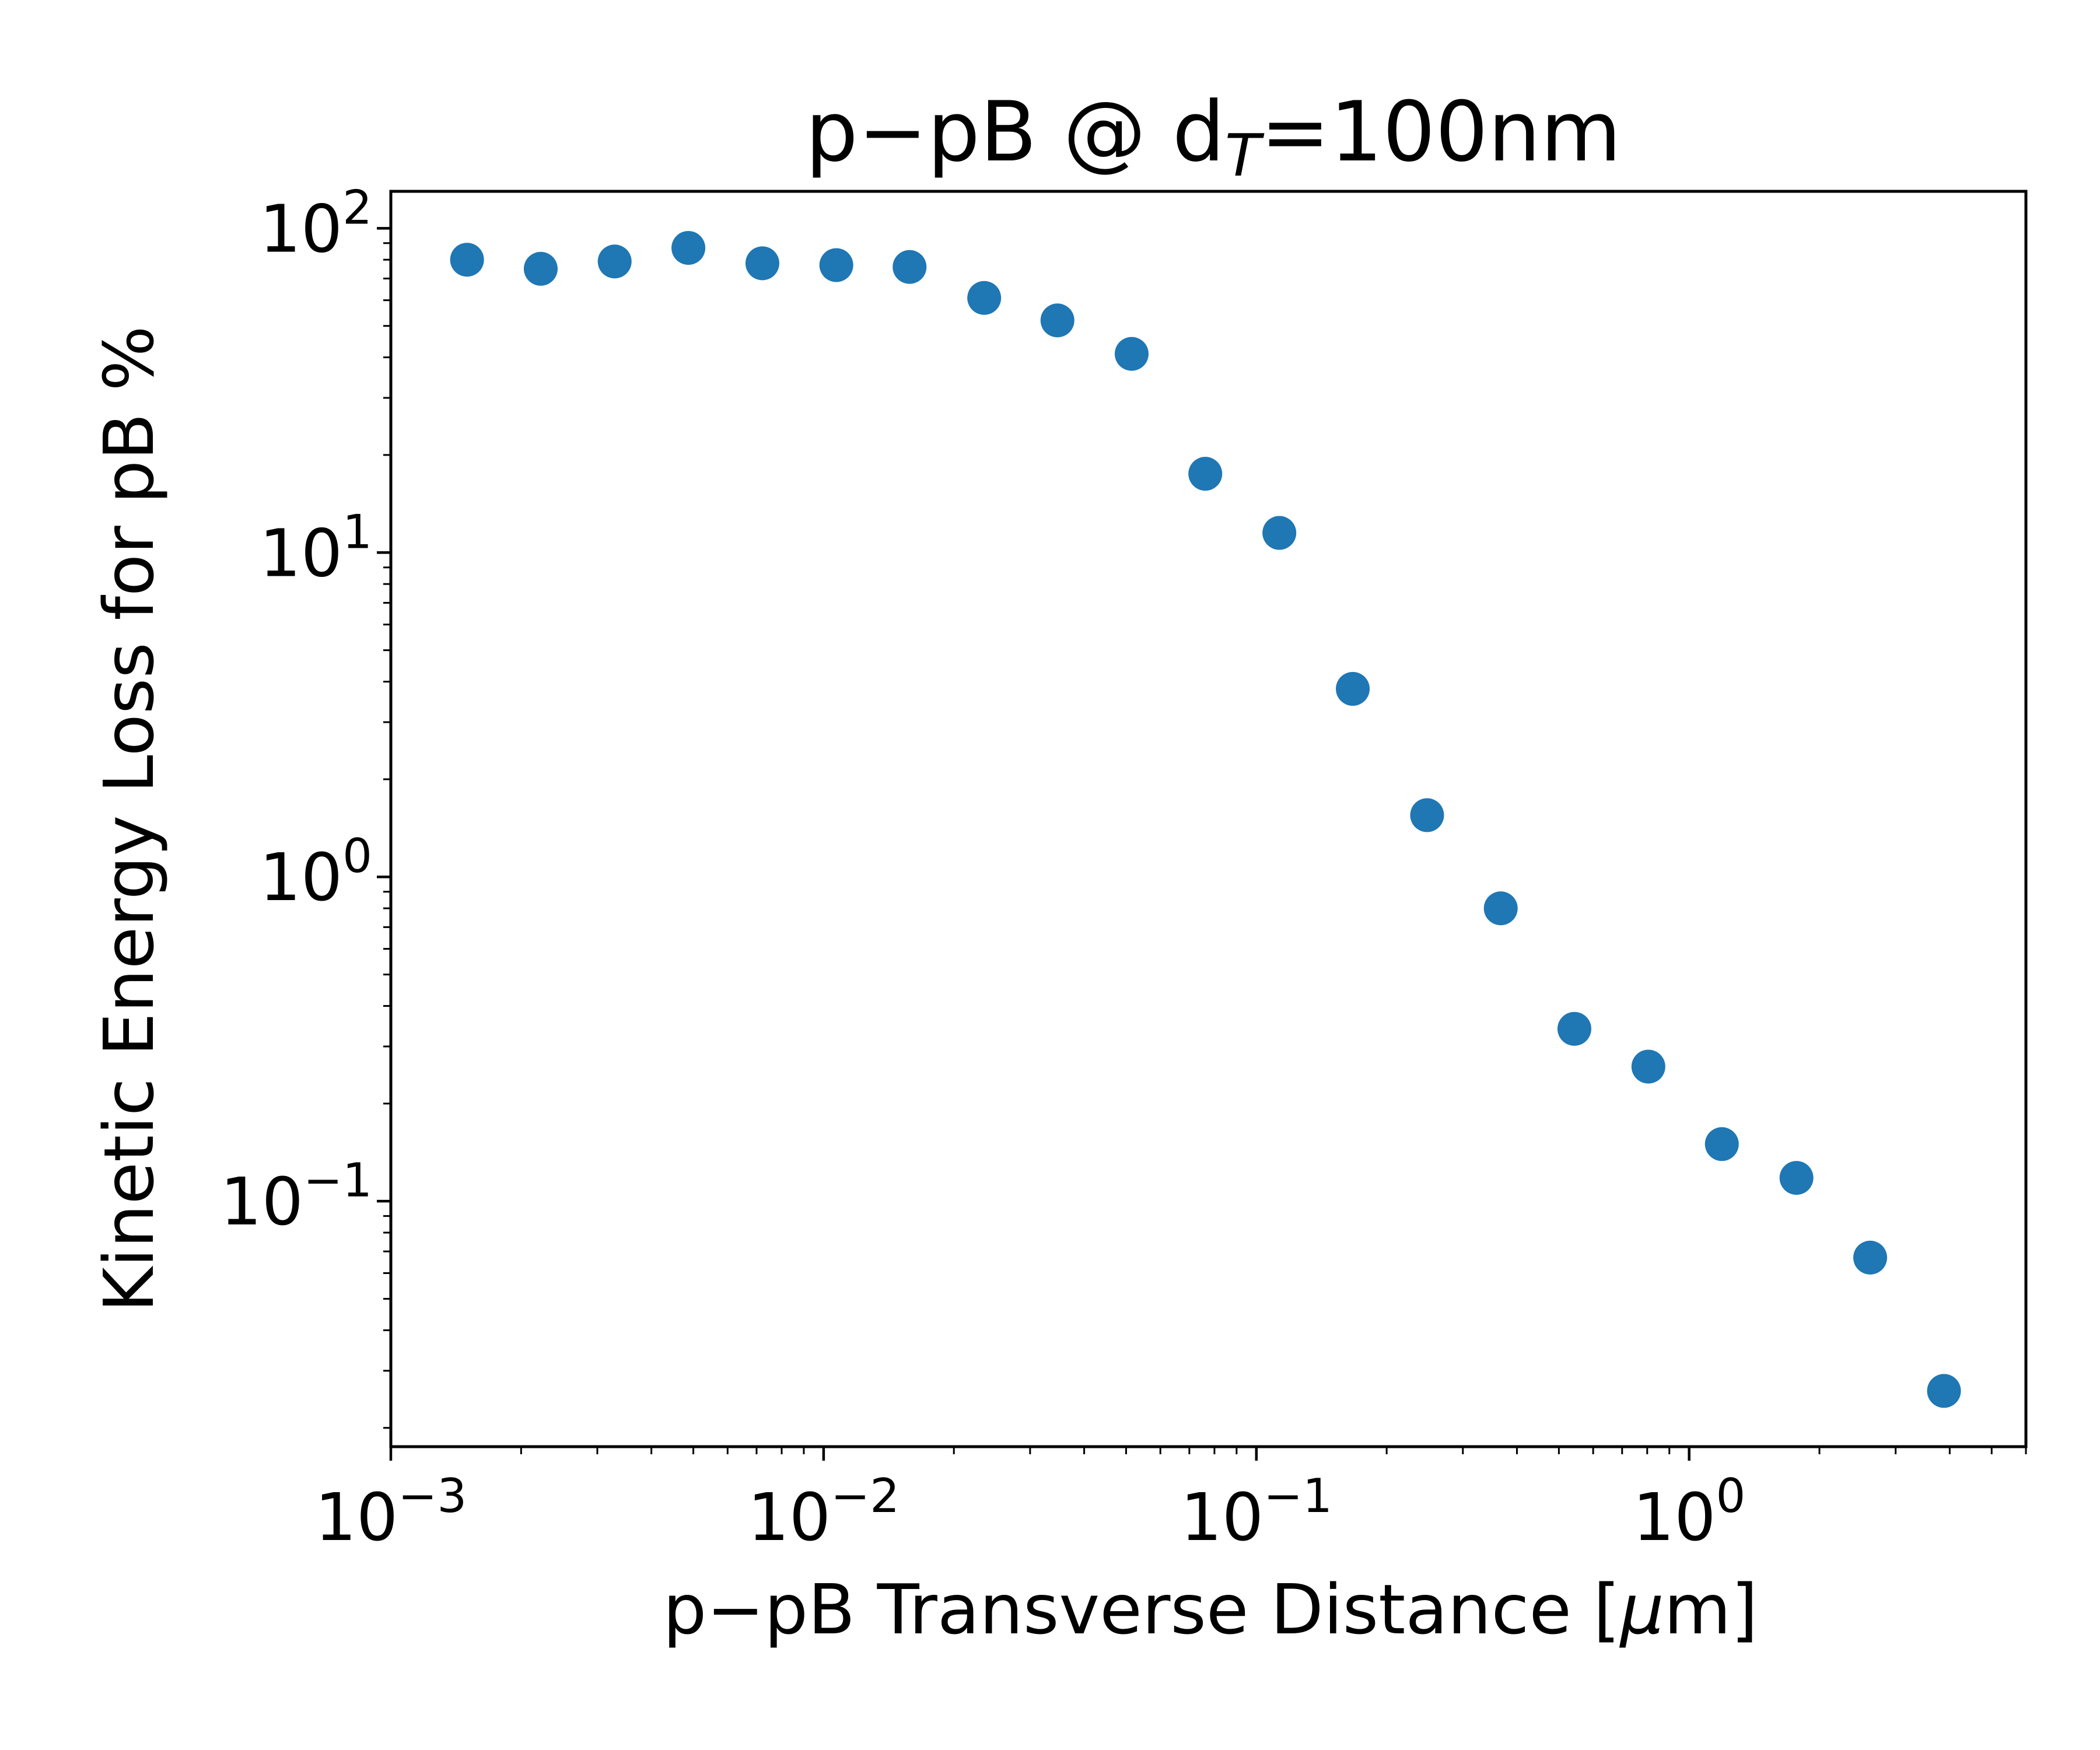 The image size is (2100, 1750). I want to click on chart-title-subscript: T, so click(1245, 155).